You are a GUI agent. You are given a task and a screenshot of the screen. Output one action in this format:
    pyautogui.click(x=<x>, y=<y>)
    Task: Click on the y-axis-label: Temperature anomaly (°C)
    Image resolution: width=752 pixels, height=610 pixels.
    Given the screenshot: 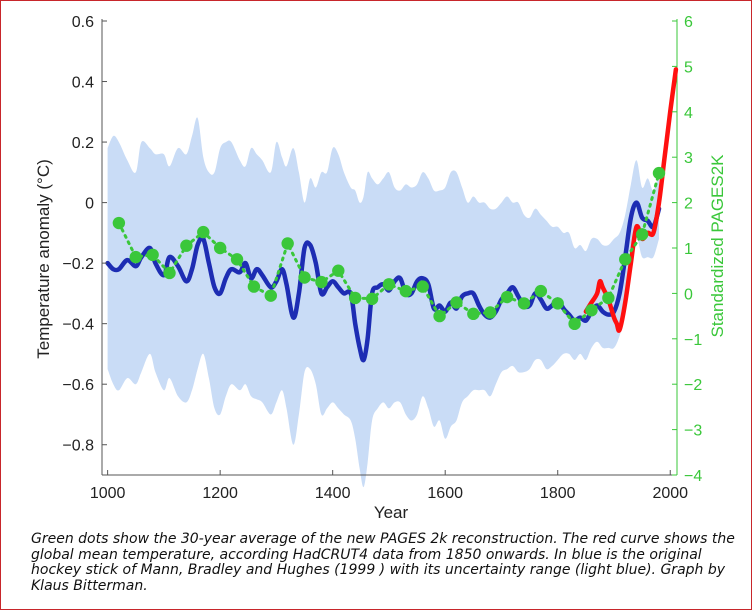 What is the action you would take?
    pyautogui.click(x=43, y=259)
    